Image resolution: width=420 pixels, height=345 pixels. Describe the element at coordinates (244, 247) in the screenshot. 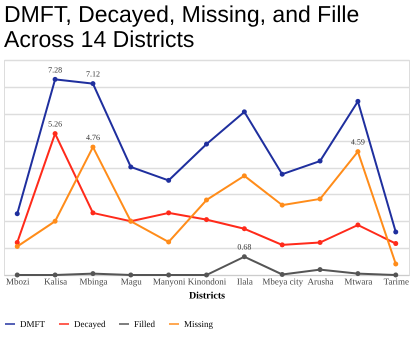

I see `data-label: 0.68` at that location.